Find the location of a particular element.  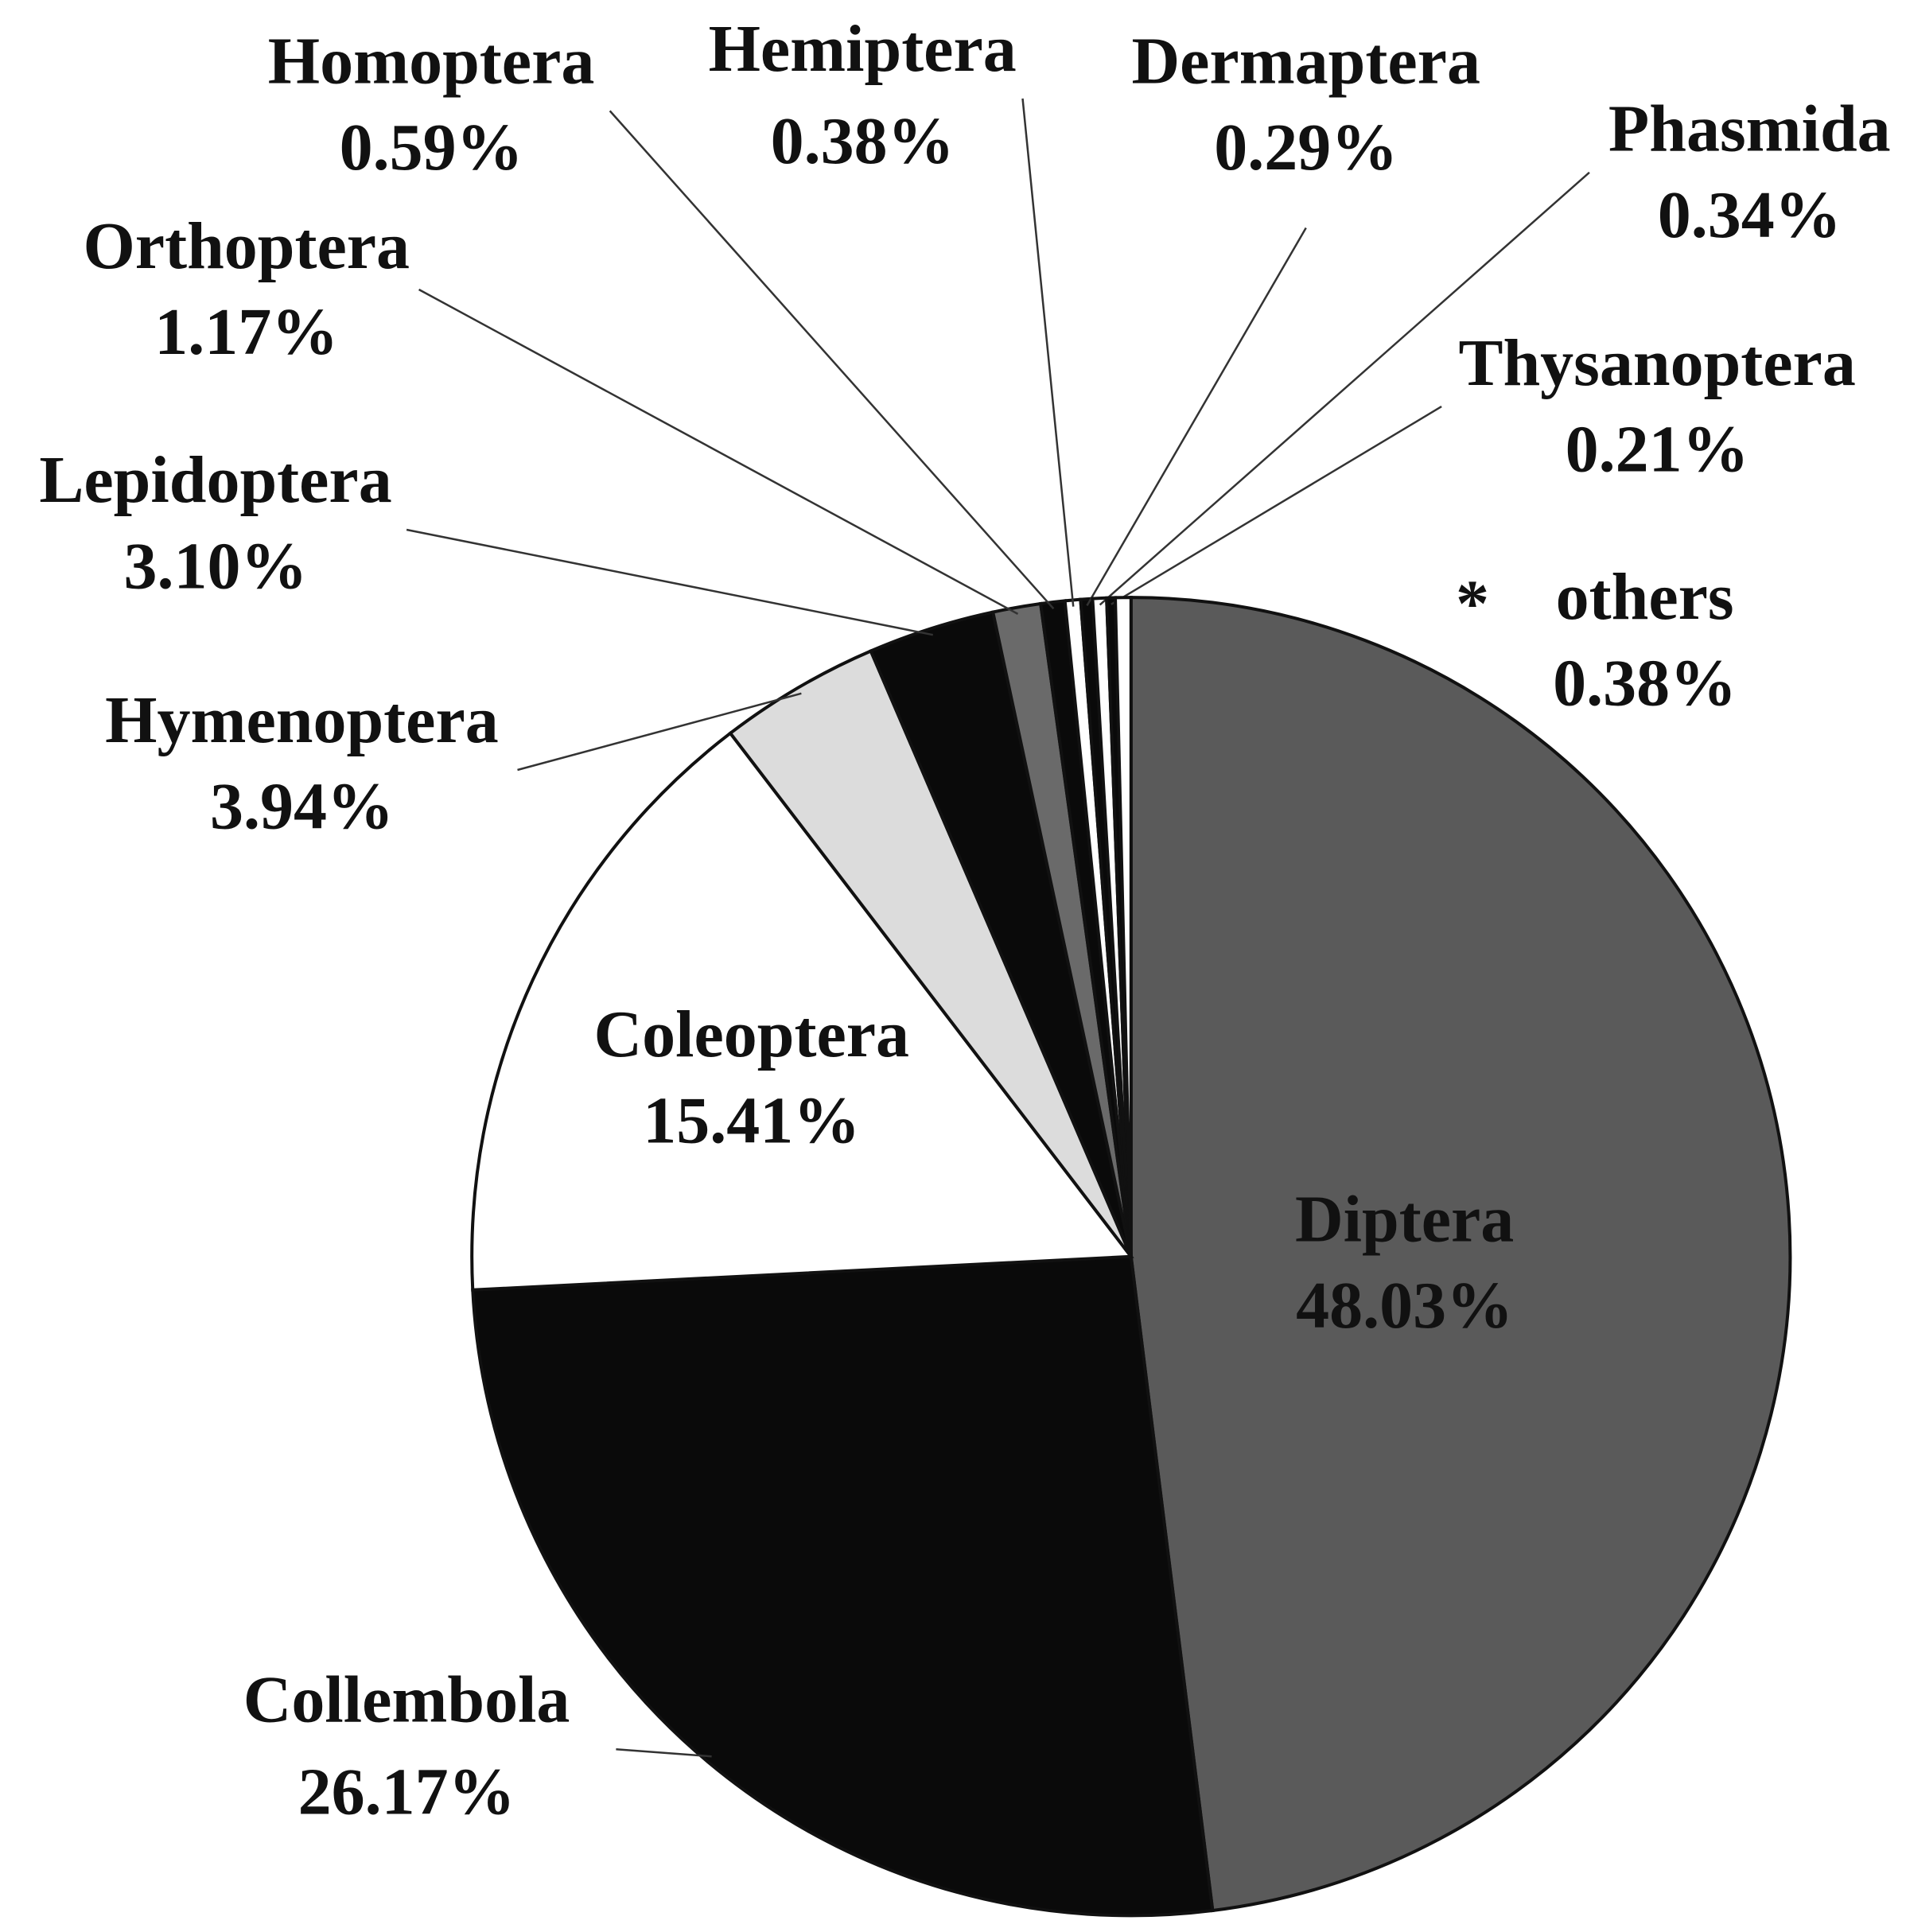

slice-value-label: 0.34% is located at coordinates (1750, 215).